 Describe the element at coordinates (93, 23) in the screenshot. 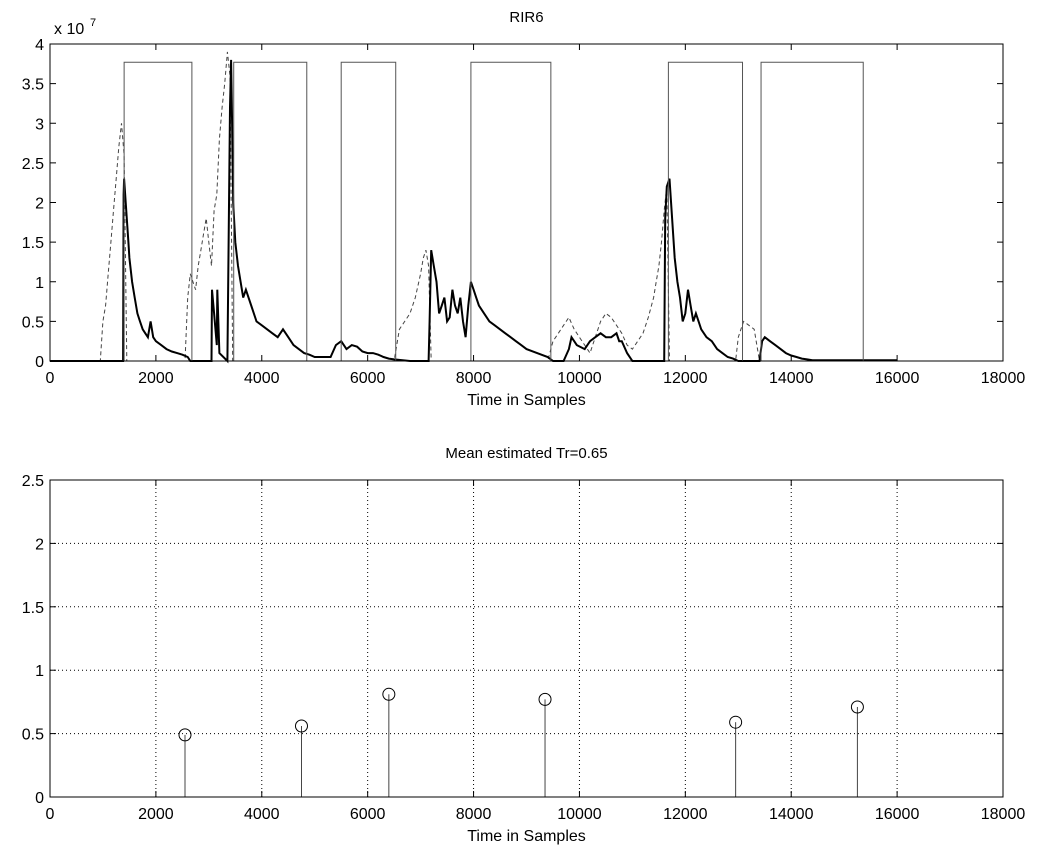

I see `y-exponent-power: 7` at that location.